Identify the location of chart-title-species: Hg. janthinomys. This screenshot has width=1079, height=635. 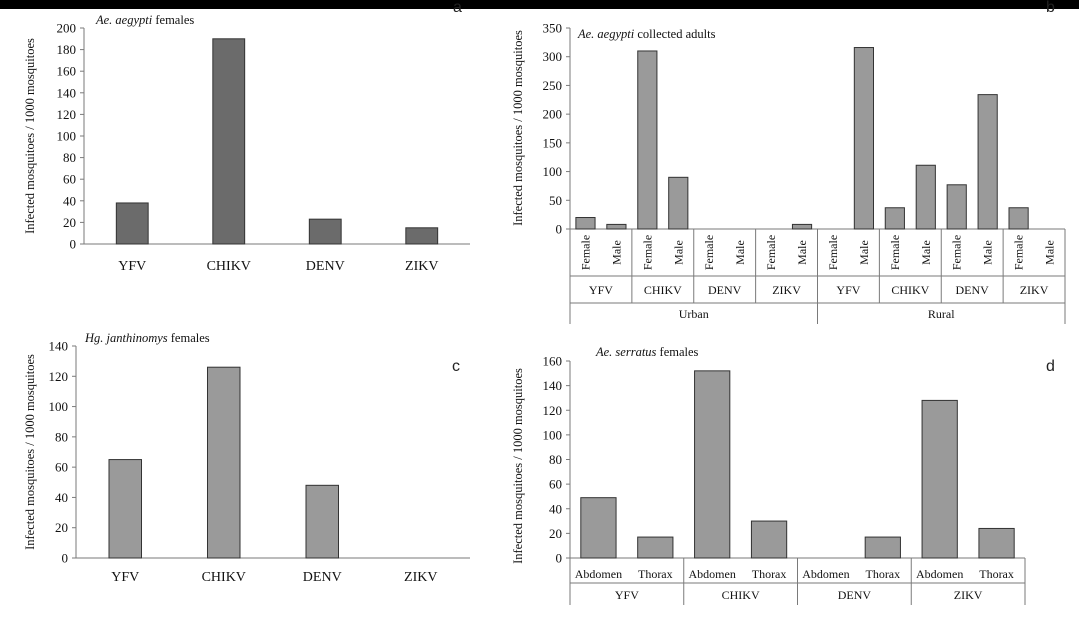
(126, 338).